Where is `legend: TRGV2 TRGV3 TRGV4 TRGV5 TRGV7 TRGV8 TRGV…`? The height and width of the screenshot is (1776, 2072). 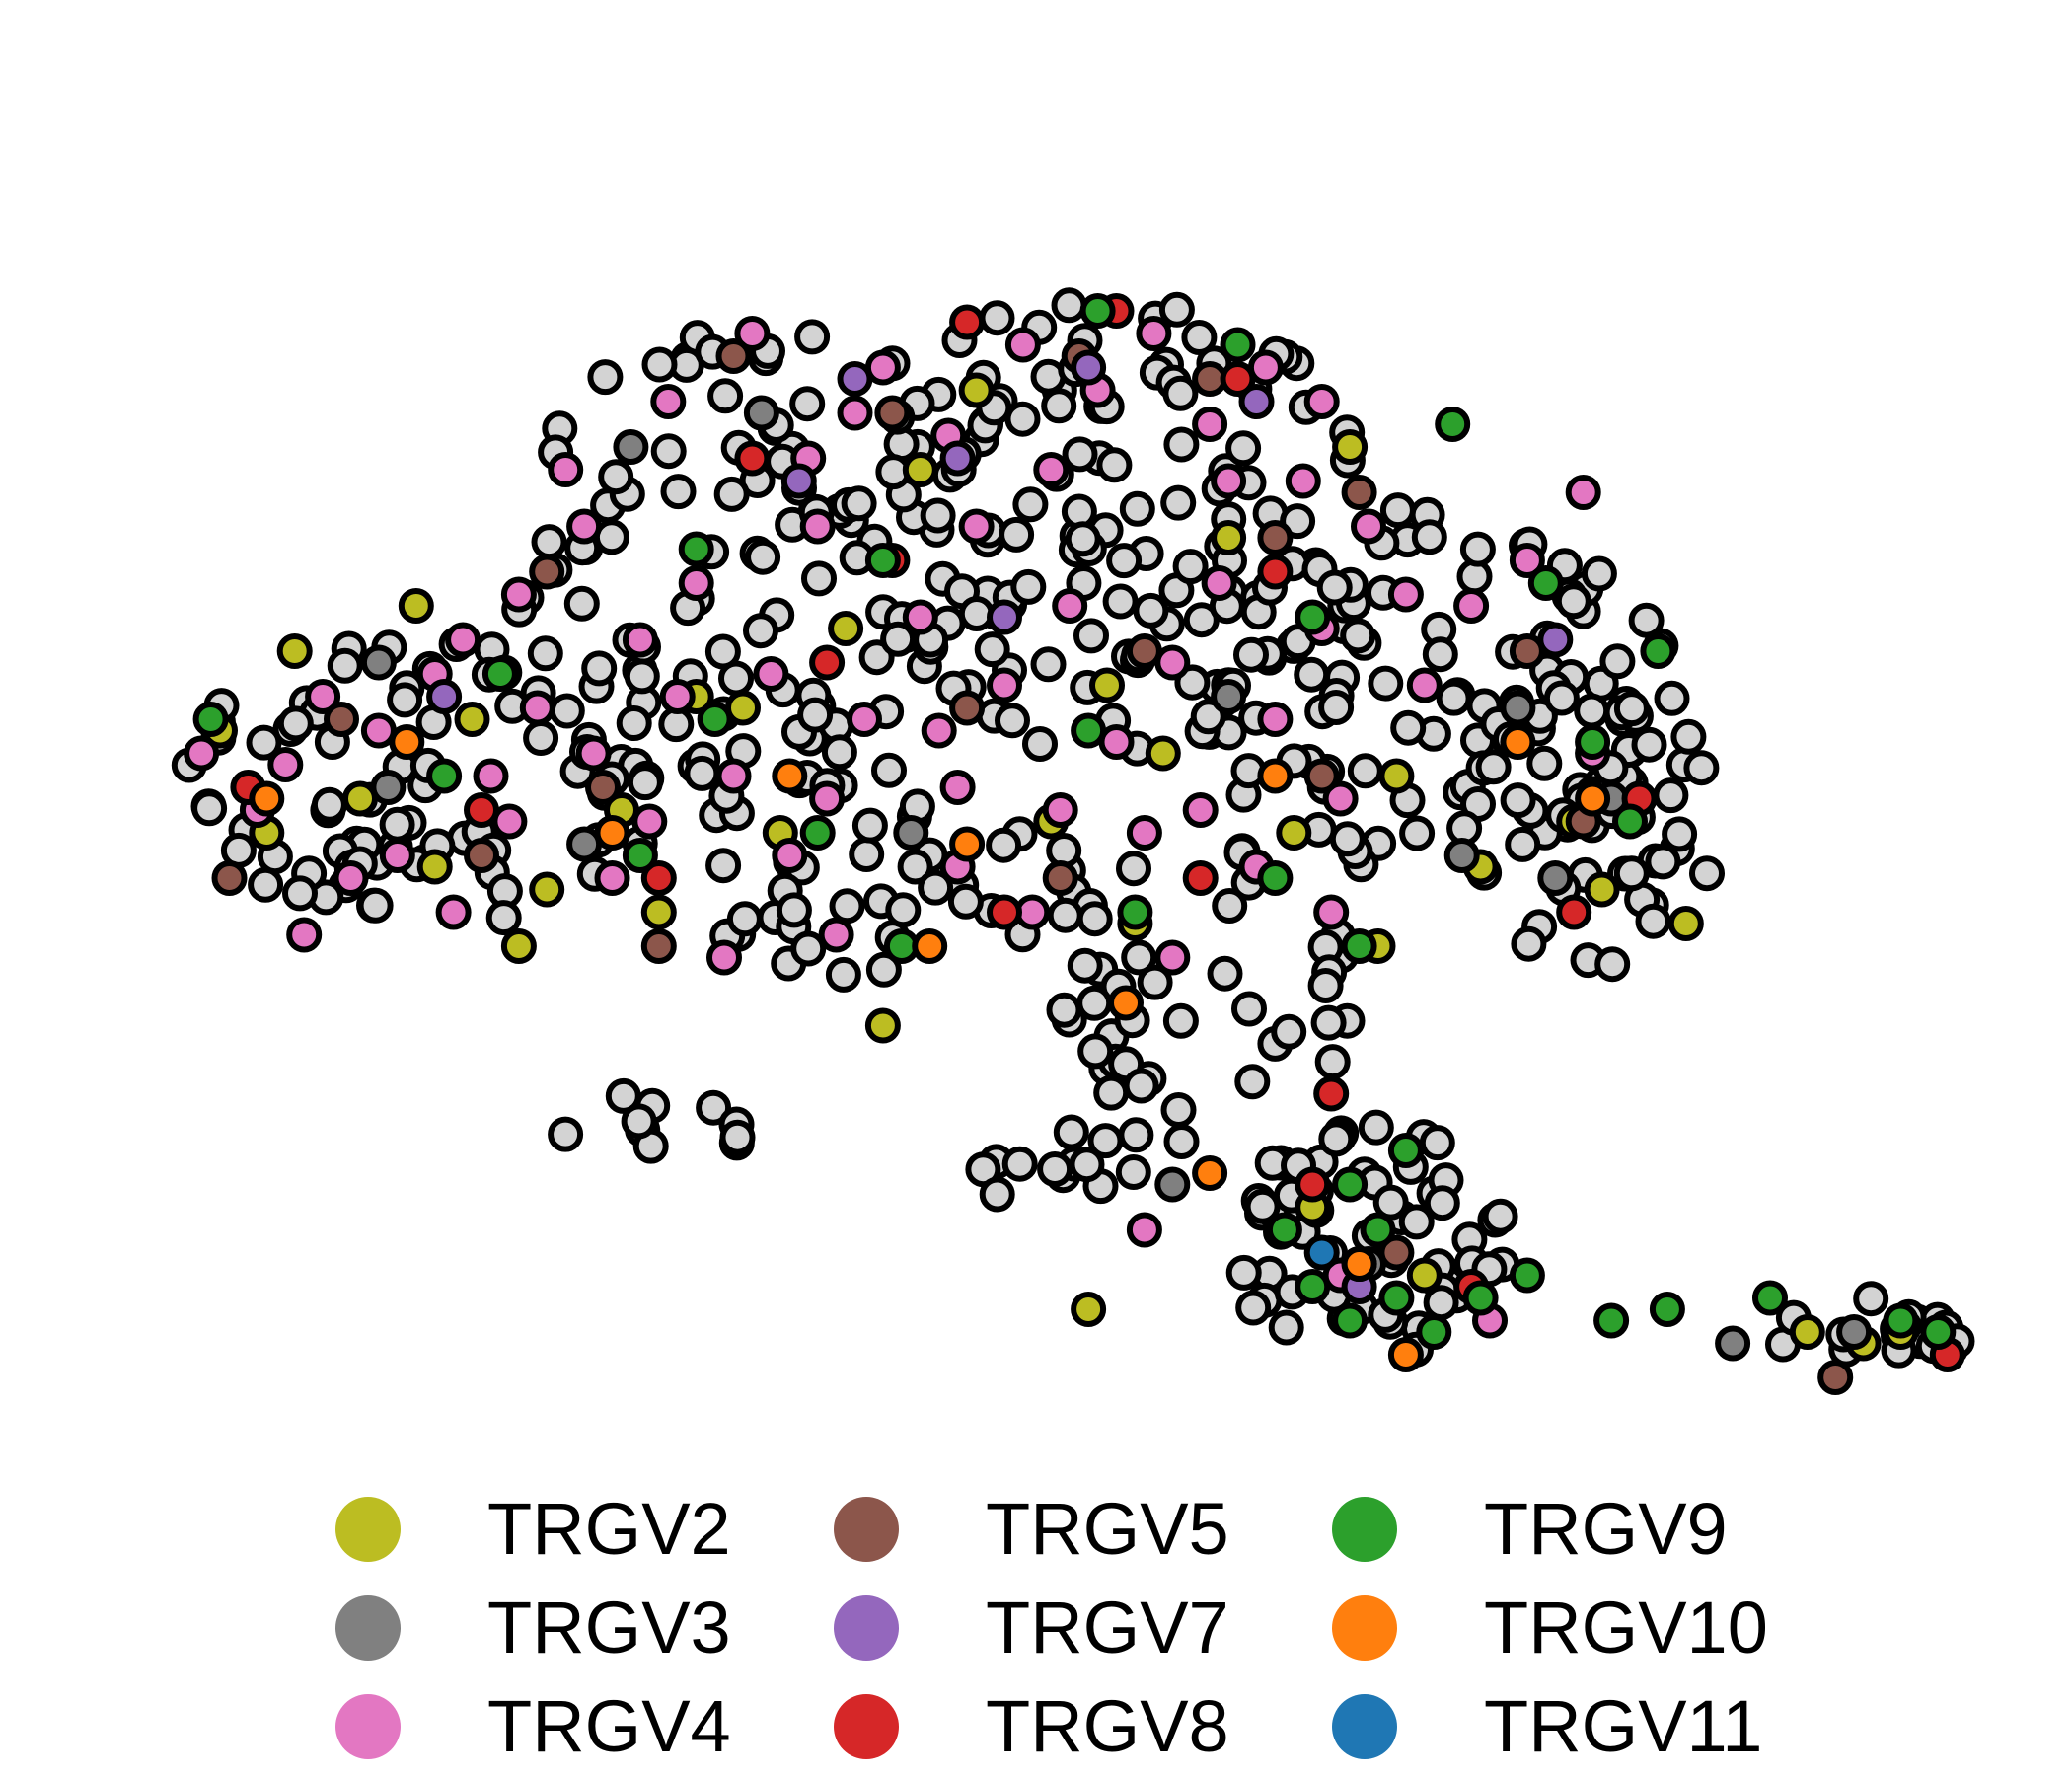 legend: TRGV2 TRGV3 TRGV4 TRGV5 TRGV7 TRGV8 TRGV… is located at coordinates (1075, 1628).